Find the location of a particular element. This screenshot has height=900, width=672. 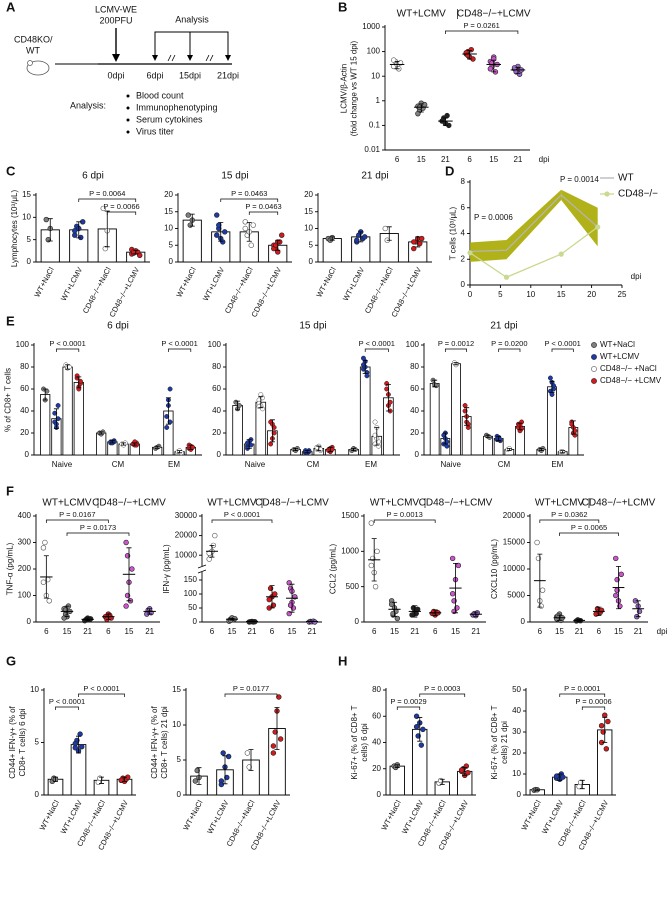

y-axis-label: CXCL10 (pg/mL) is located at coordinates (494, 569).